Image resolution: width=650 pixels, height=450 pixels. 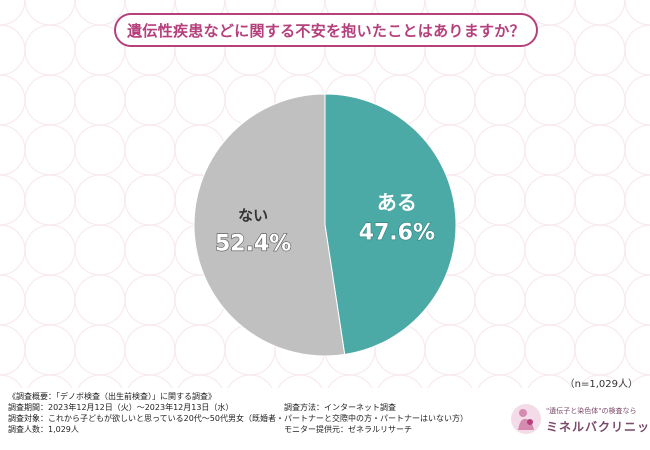 I want to click on pie-slice-value-0: 47.6%, so click(x=397, y=233).